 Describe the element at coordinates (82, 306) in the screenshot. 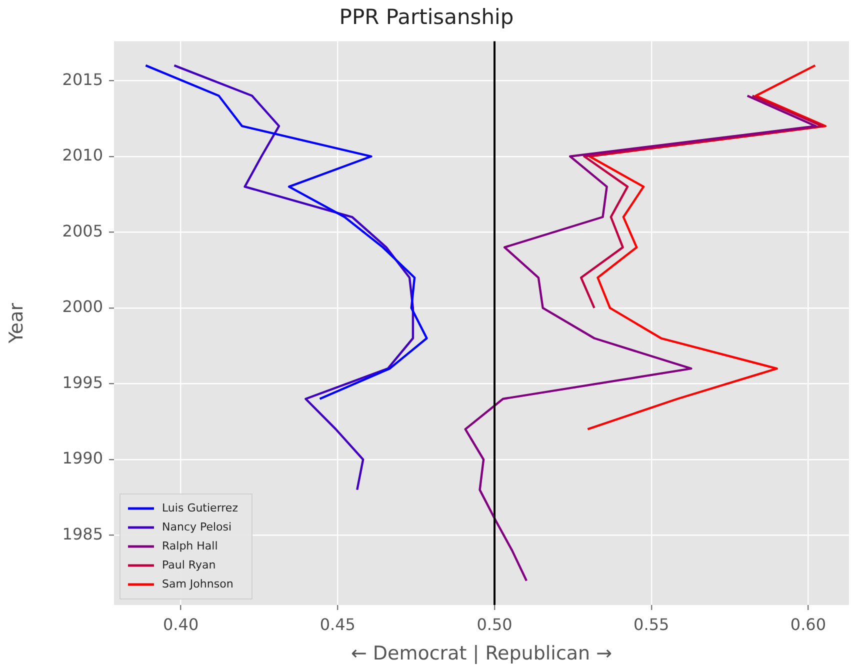

I see `y-tick-label: 2000` at that location.